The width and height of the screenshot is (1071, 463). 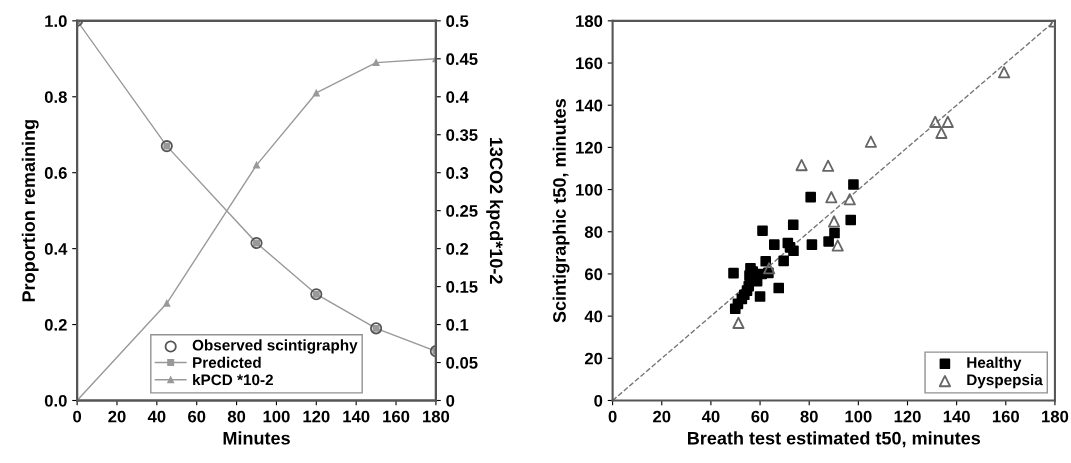 I want to click on y2-tick-label: 0, so click(x=450, y=400).